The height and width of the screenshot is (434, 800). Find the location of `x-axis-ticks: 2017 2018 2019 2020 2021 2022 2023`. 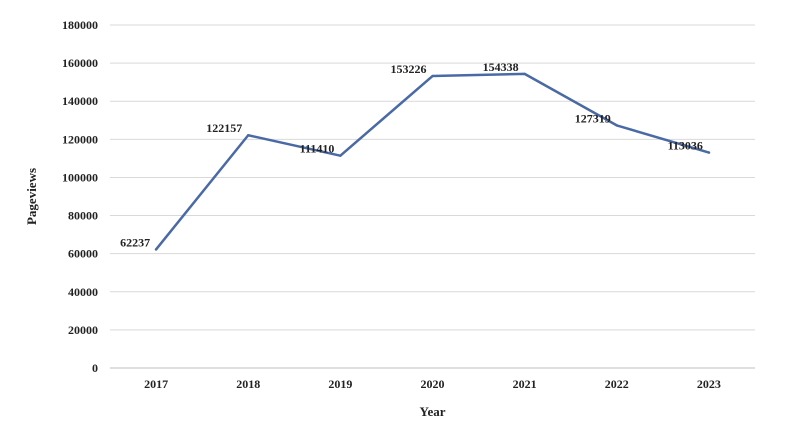

x-axis-ticks: 2017 2018 2019 2020 2021 2022 2023 is located at coordinates (432, 384).